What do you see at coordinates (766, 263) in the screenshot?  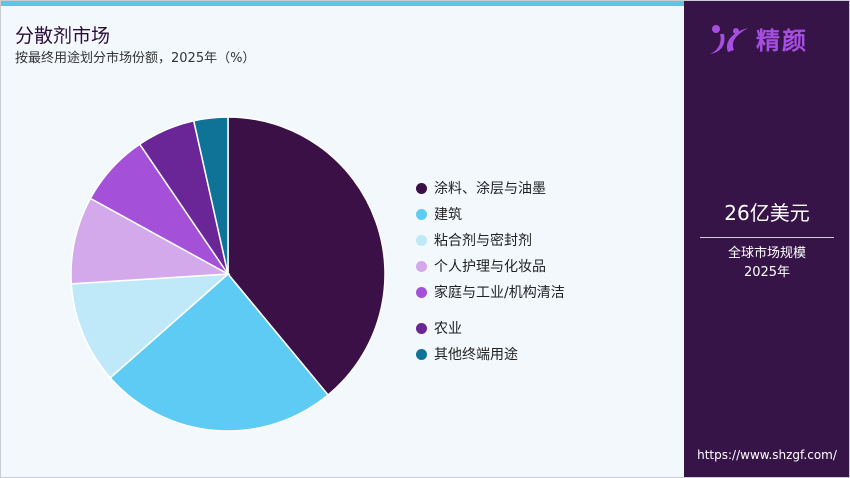 I see `market-size-caption: 全球市场规模 2025年` at bounding box center [766, 263].